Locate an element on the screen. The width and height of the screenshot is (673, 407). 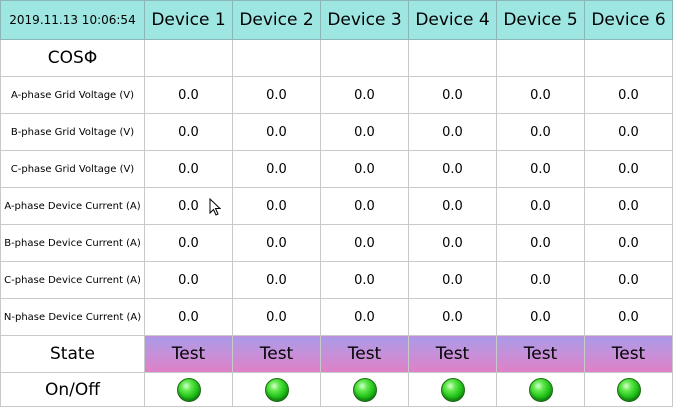
row-label: A-phase Grid Voltage (V) is located at coordinates (73, 95).